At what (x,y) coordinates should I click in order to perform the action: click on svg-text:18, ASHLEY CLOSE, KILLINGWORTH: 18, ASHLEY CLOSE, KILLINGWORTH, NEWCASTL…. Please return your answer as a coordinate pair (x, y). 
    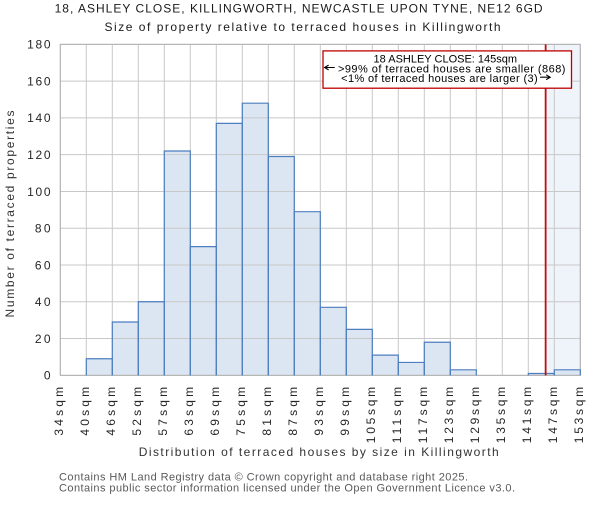
    Looking at the image, I should click on (299, 9).